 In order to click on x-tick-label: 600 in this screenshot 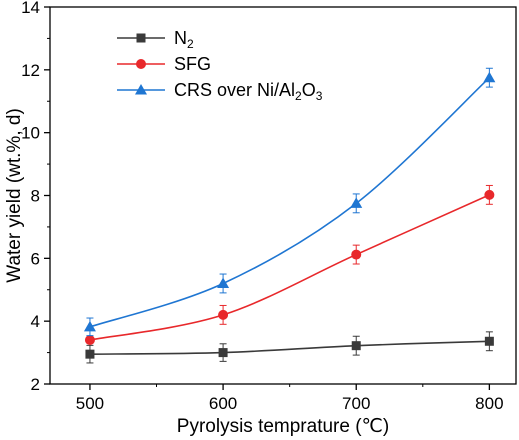, I will do `click(223, 403)`.